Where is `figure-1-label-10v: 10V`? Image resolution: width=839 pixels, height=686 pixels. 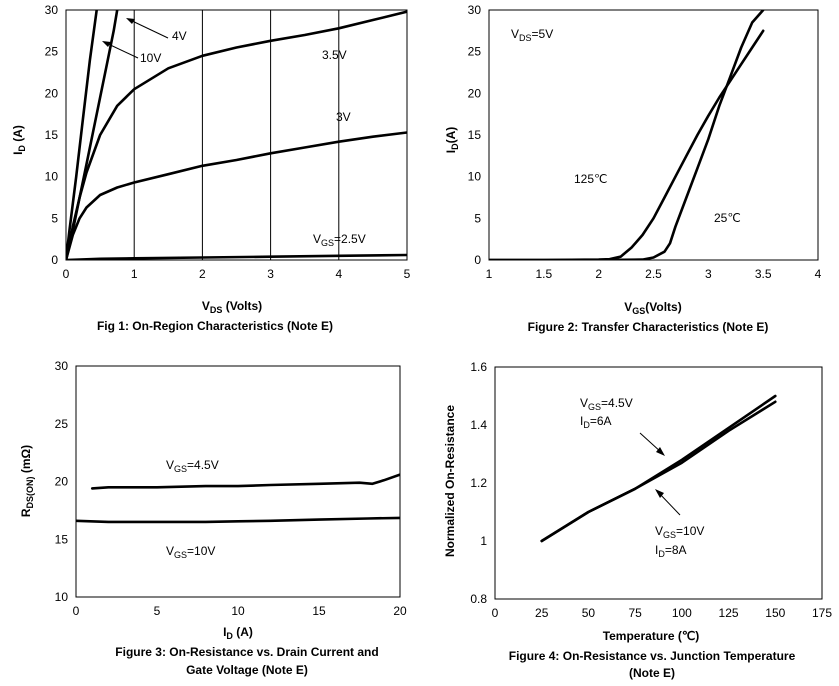
figure-1-label-10v: 10V is located at coordinates (150, 58).